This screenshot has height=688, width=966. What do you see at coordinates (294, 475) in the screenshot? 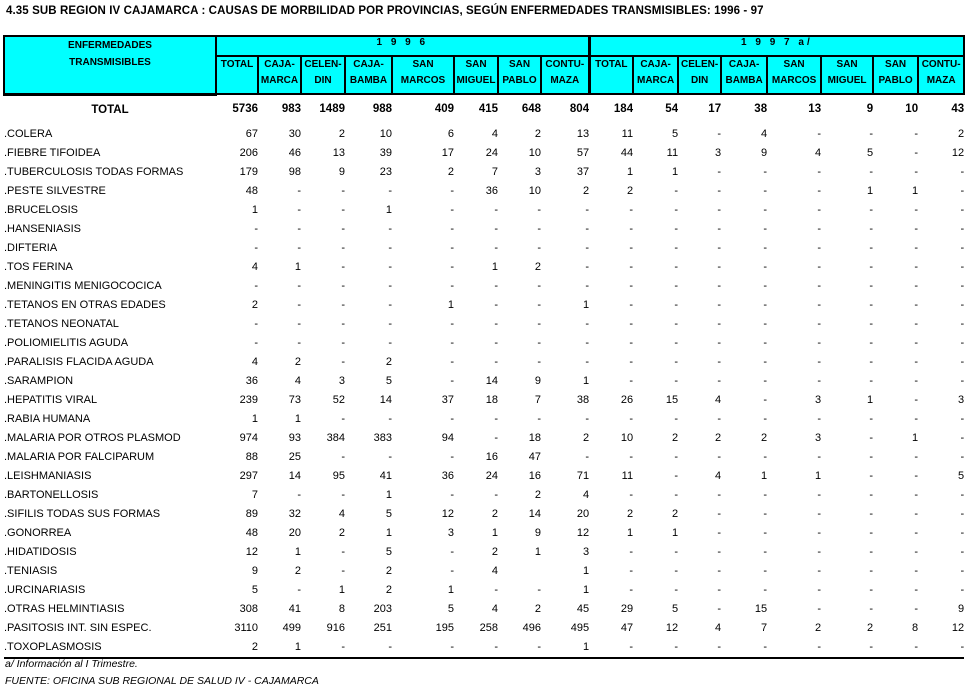
I see `value-cell: 14` at bounding box center [294, 475].